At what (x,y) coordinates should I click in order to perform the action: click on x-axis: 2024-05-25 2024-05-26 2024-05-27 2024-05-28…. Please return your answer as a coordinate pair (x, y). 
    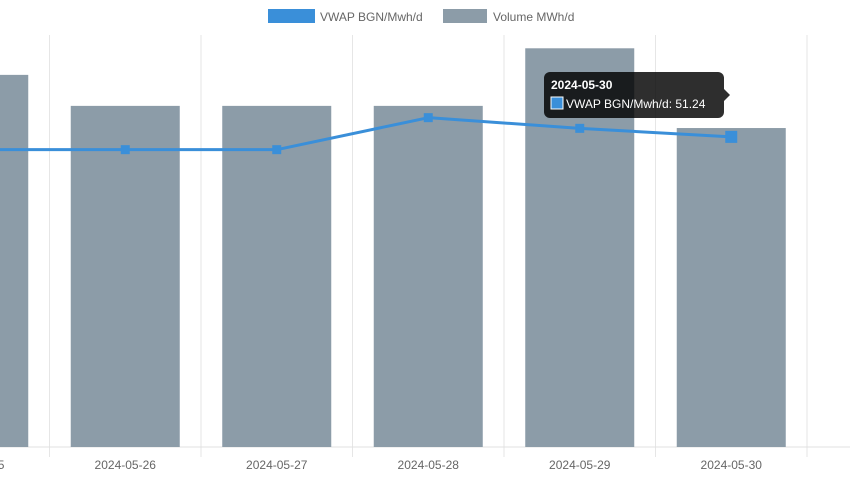
    Looking at the image, I should click on (381, 465).